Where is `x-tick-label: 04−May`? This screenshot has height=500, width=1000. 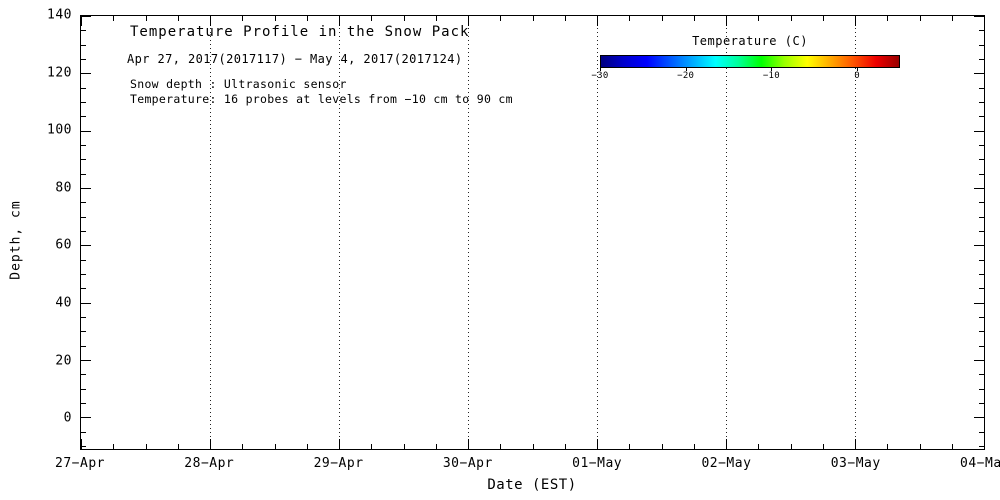 x-tick-label: 04−May is located at coordinates (980, 463).